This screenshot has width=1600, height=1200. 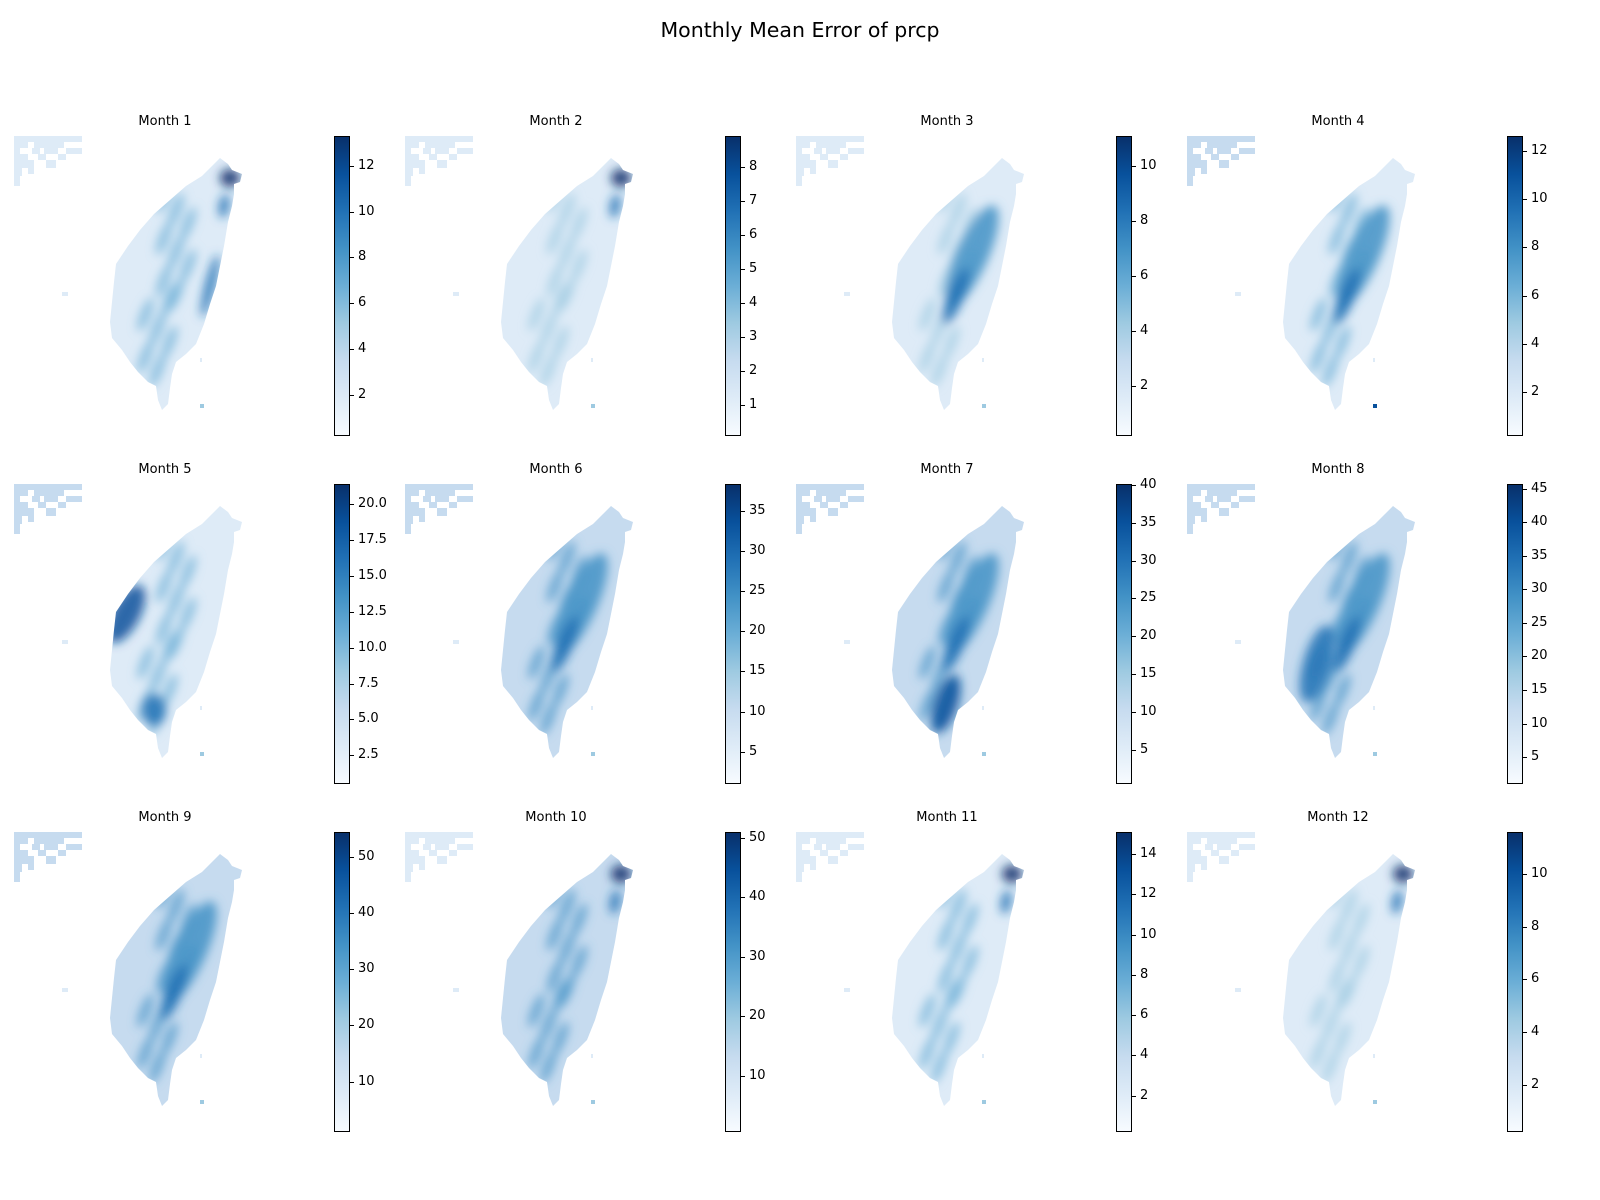 I want to click on colorbar, so click(x=1124, y=286).